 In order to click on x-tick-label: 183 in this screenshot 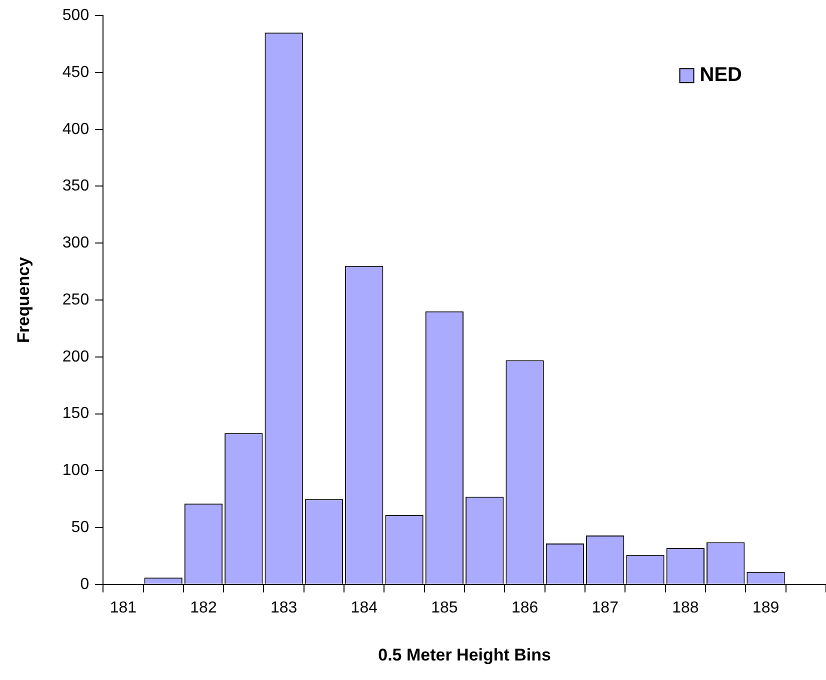, I will do `click(284, 607)`.